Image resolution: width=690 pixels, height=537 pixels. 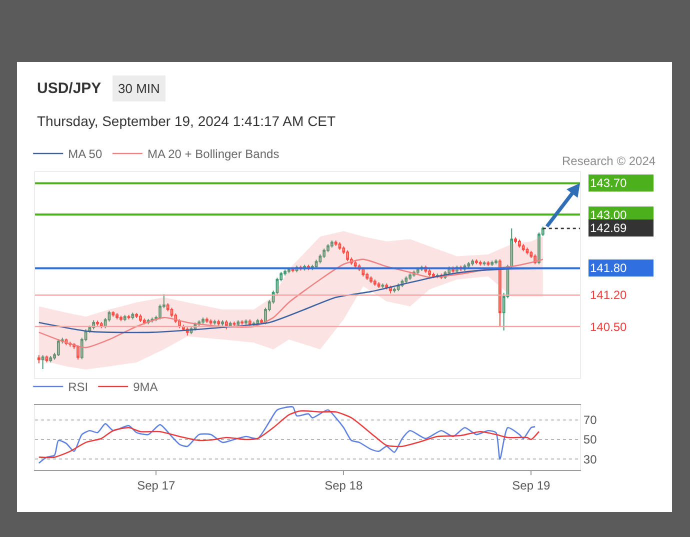 What do you see at coordinates (145, 387) in the screenshot?
I see `legend-label: 9MA` at bounding box center [145, 387].